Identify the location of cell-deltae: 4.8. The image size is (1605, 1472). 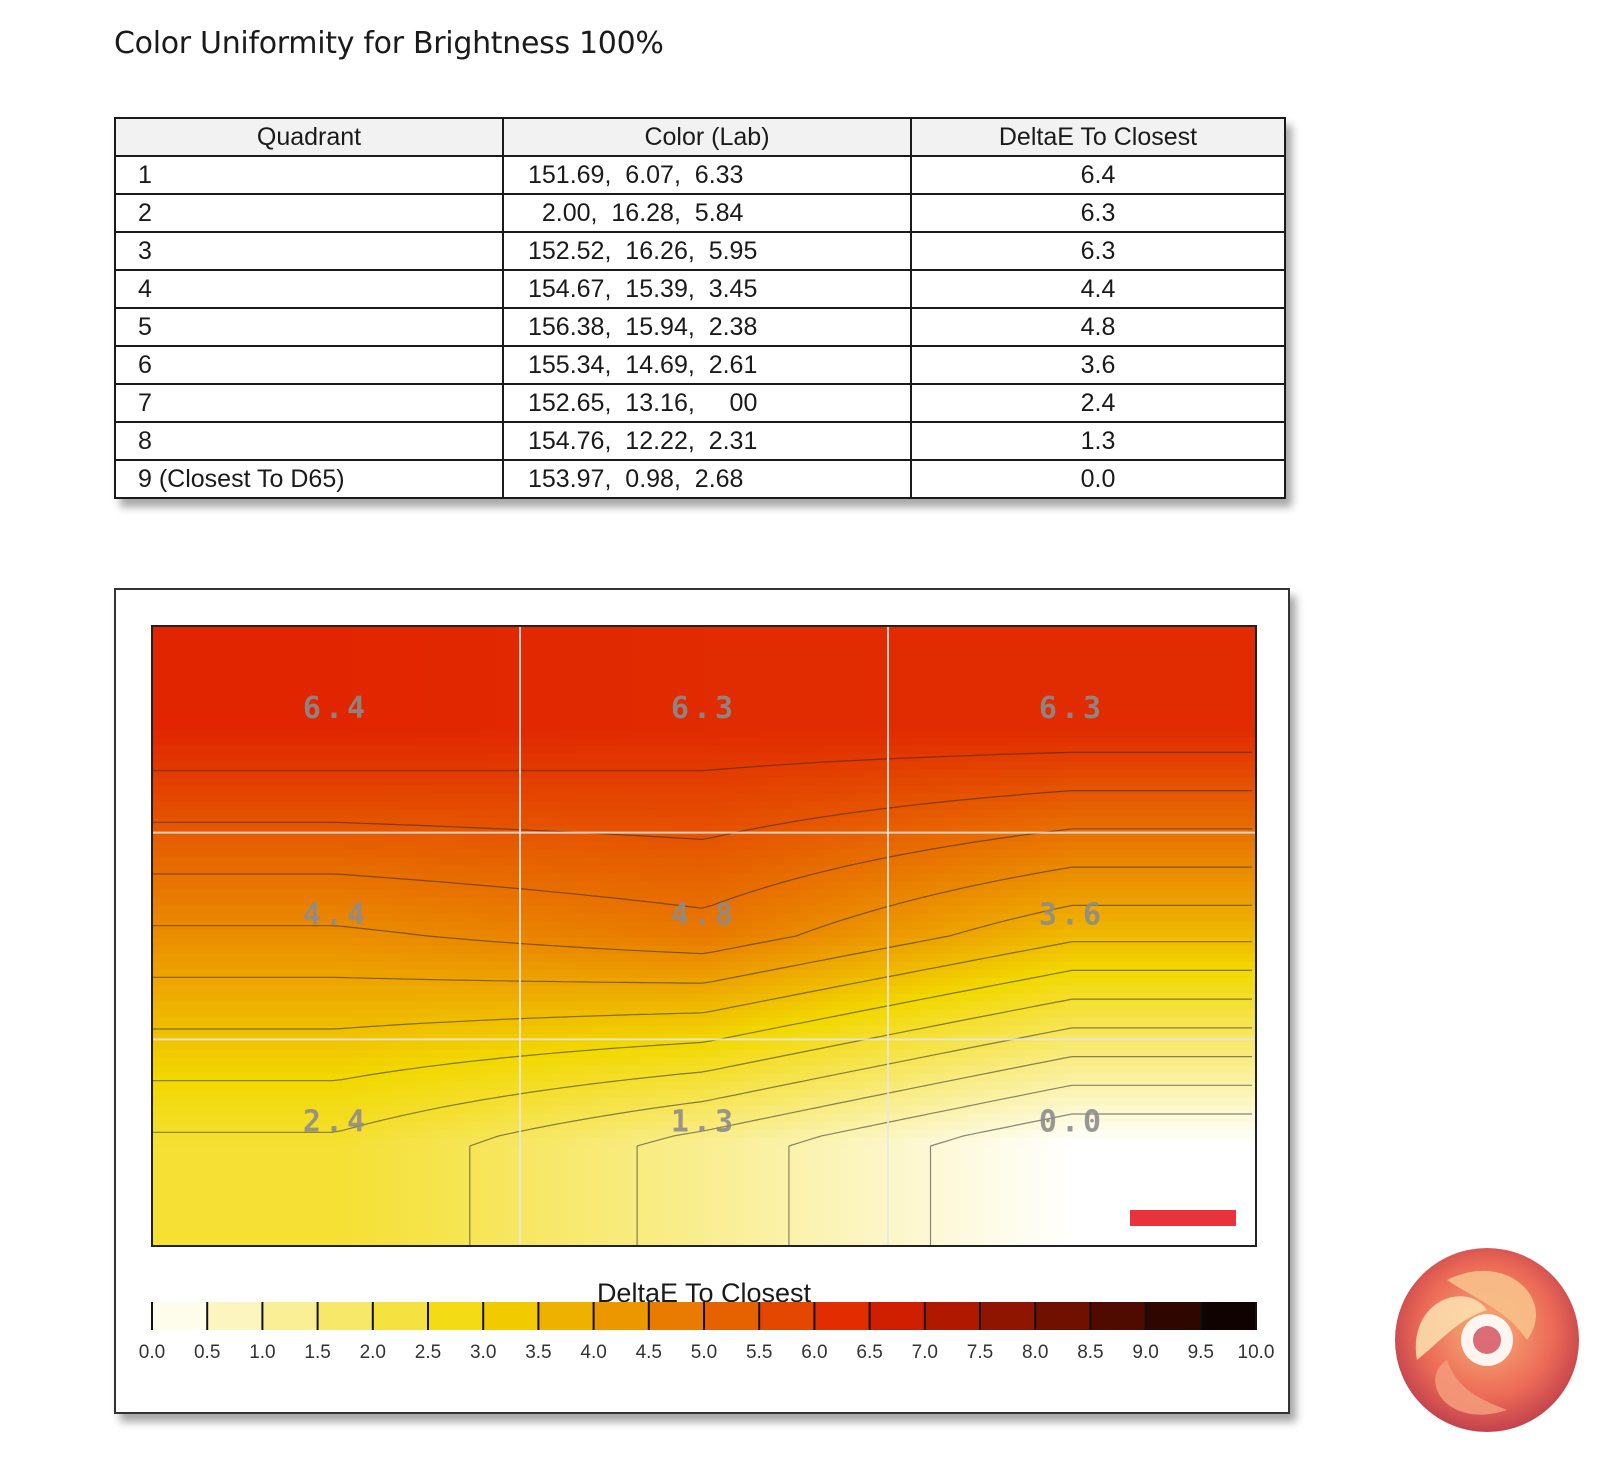
(1098, 327).